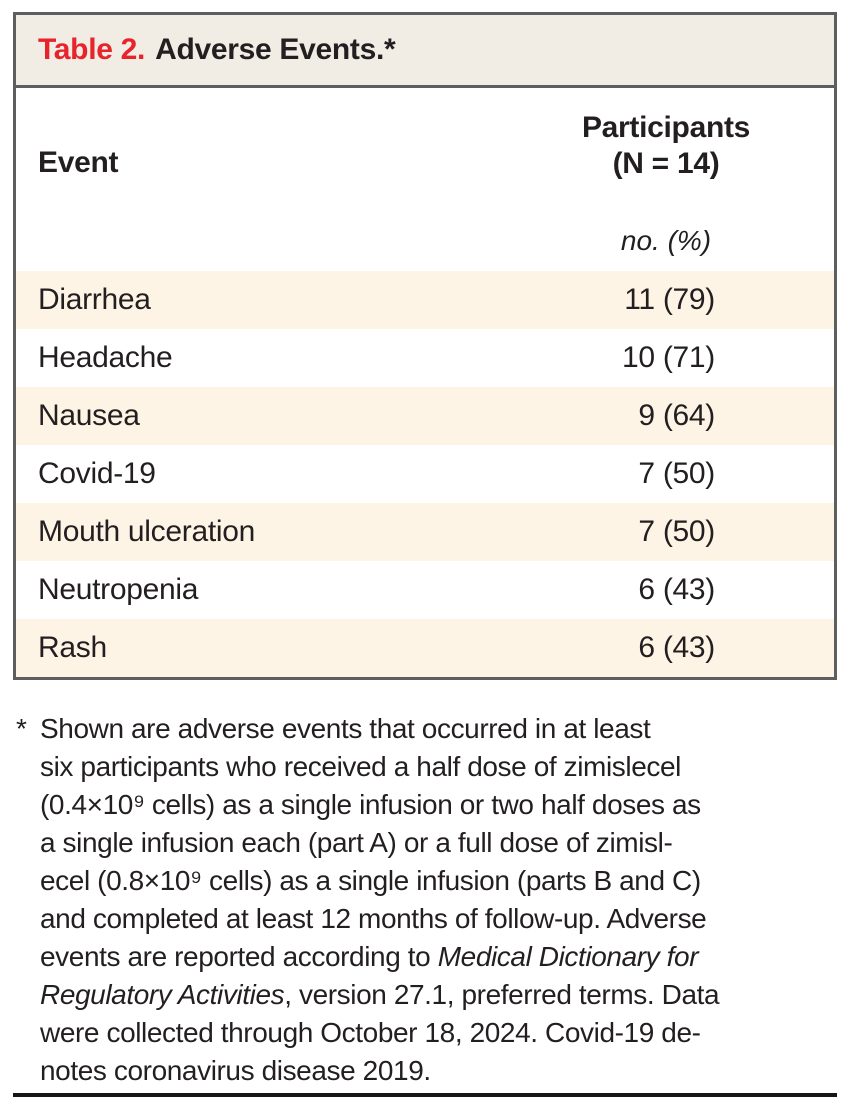 This screenshot has width=850, height=1111. Describe the element at coordinates (425, 51) in the screenshot. I see `table-title: Table 2. Adverse Events.*` at that location.